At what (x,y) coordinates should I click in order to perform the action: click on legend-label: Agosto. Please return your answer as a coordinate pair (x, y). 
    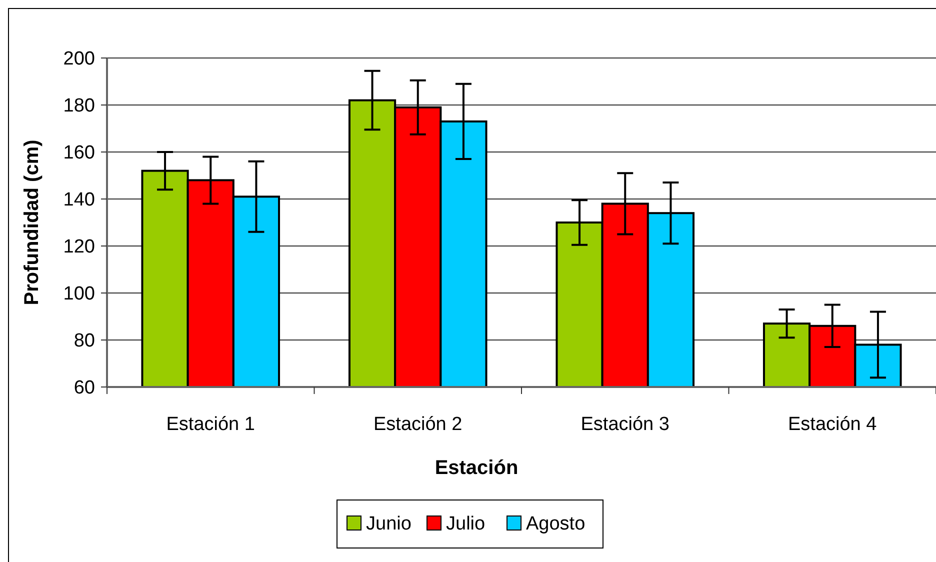
    Looking at the image, I should click on (556, 524).